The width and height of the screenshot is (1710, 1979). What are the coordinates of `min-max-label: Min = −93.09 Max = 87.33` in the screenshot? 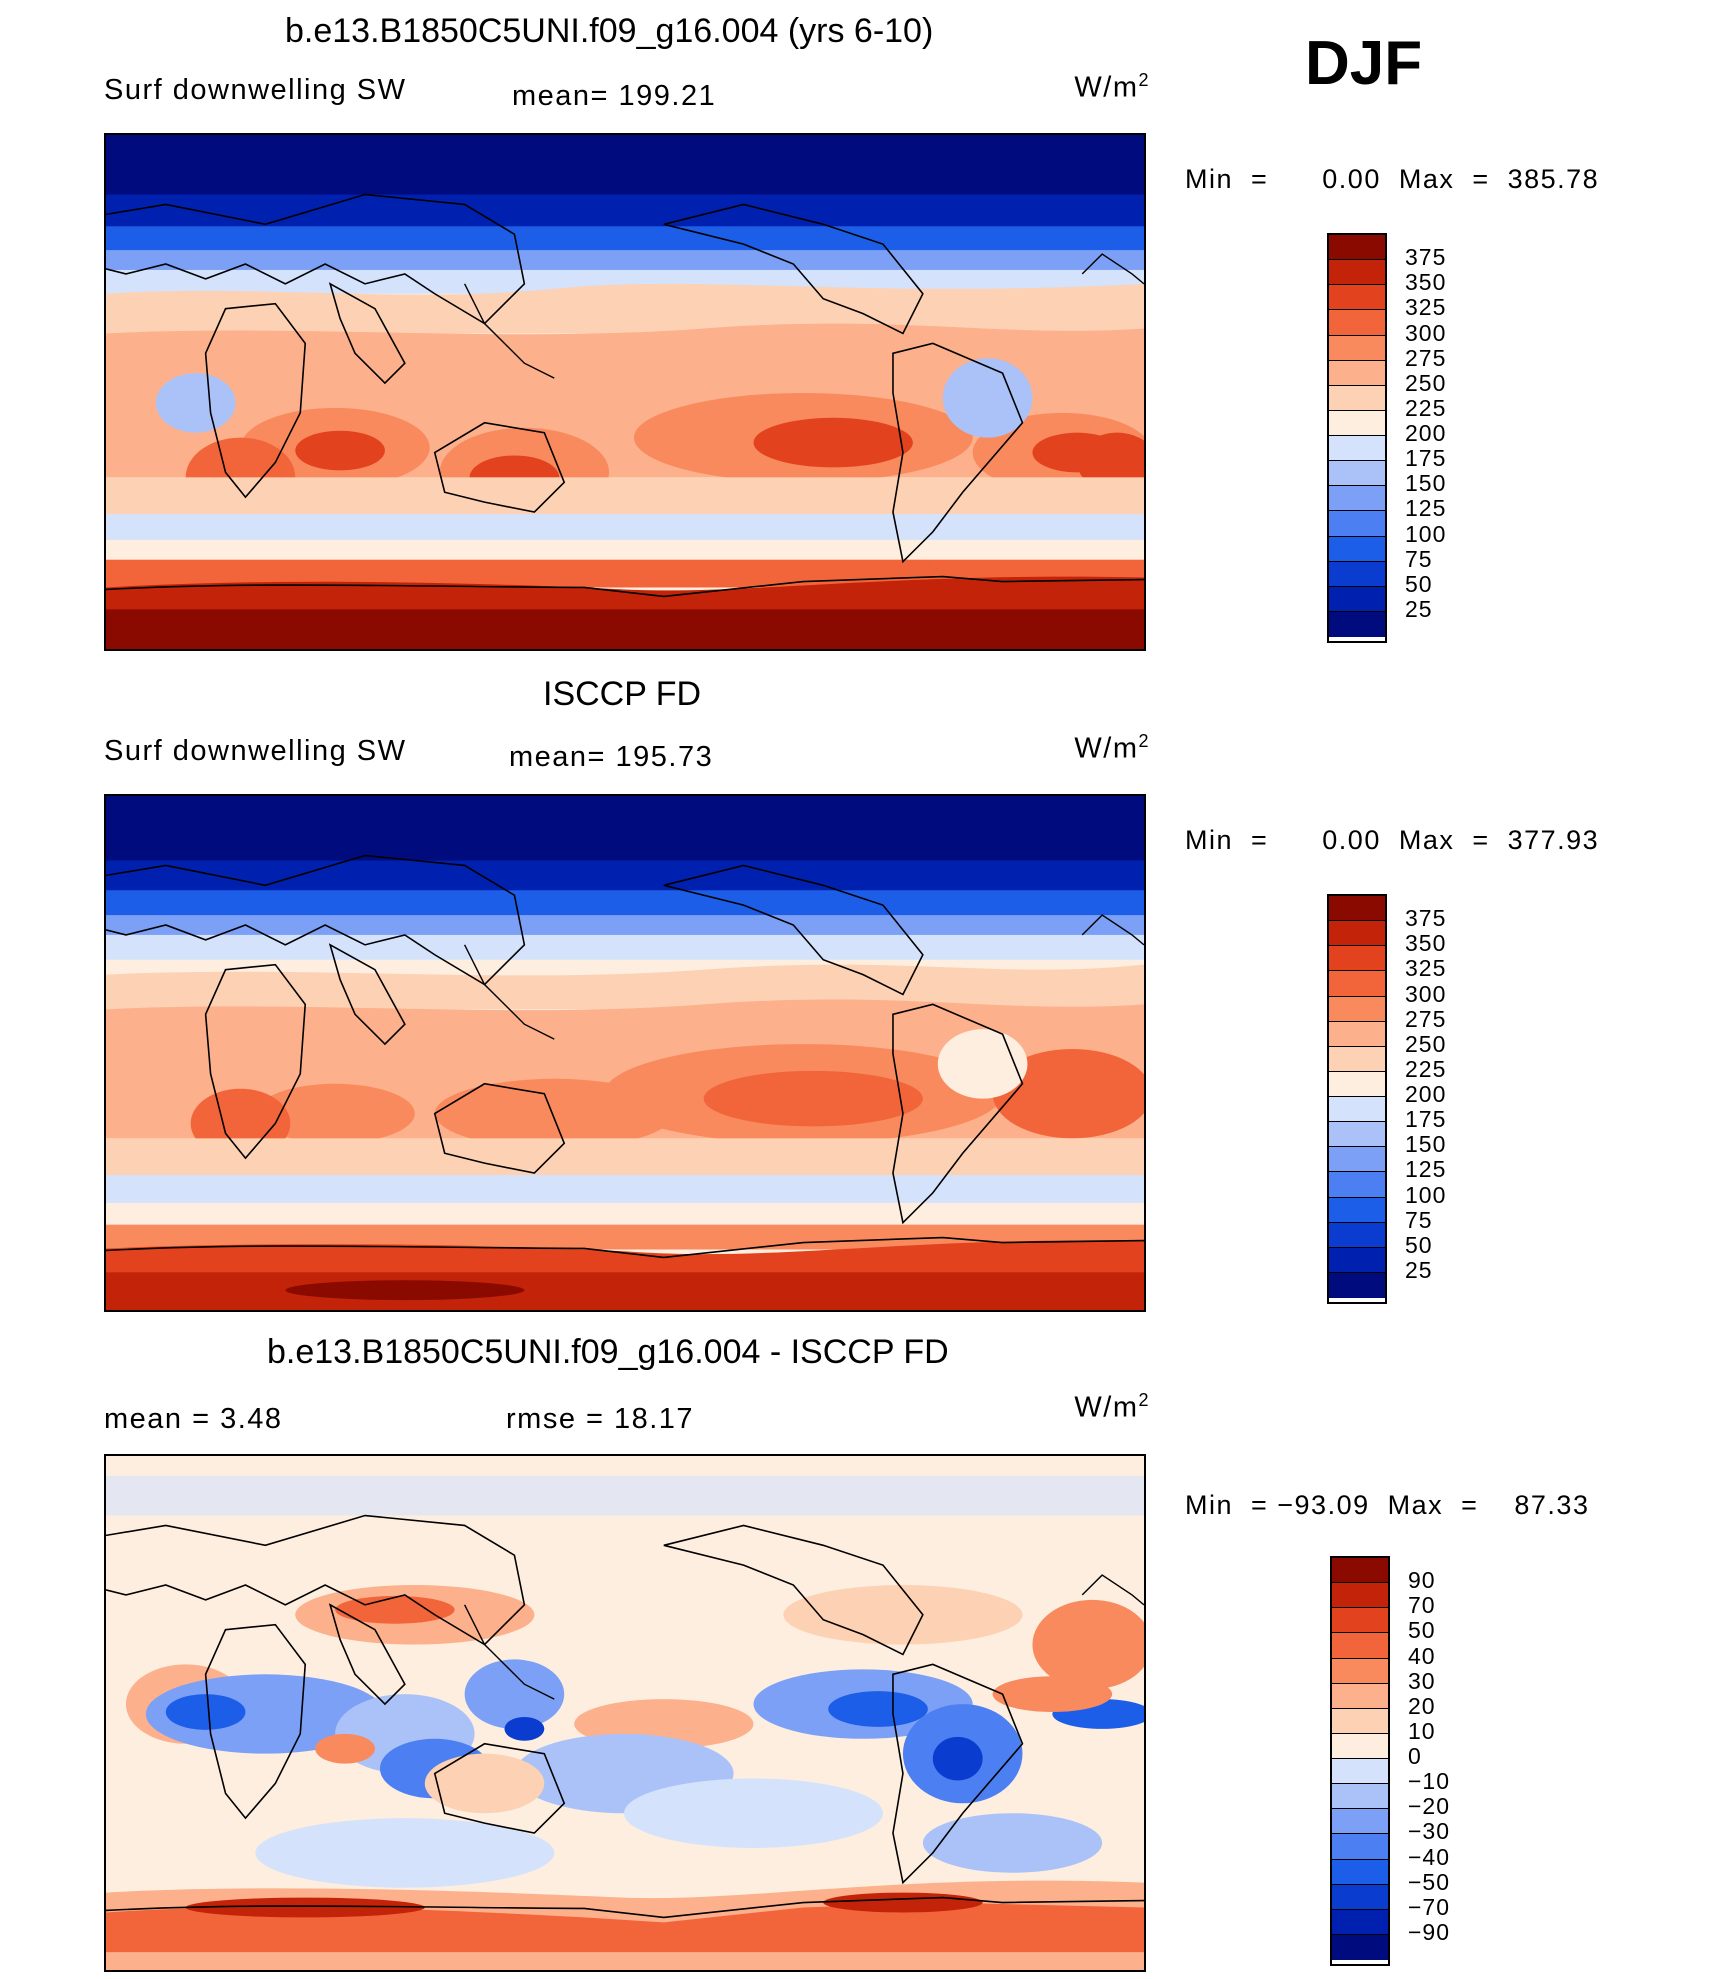 It's located at (1387, 1505).